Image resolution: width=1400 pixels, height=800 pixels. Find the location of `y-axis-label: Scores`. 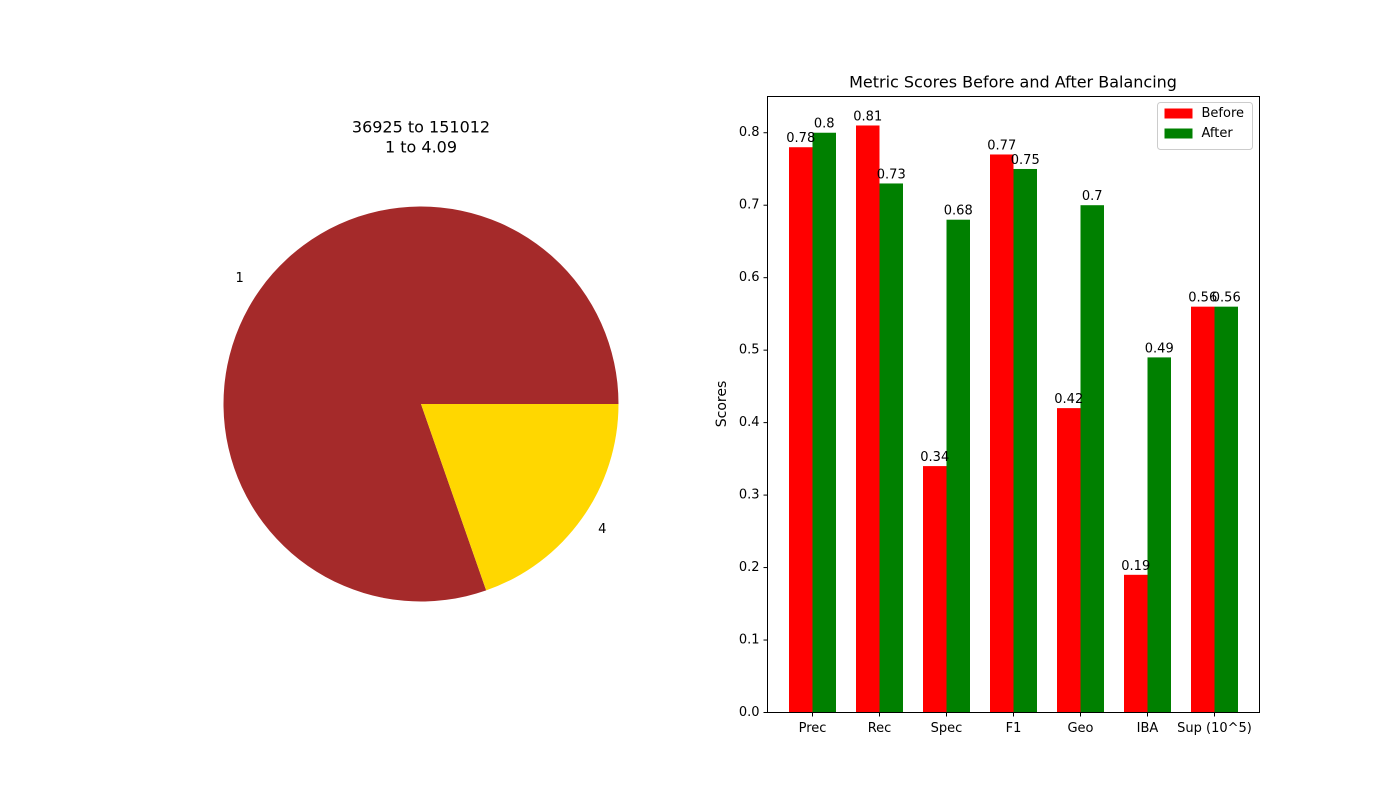

y-axis-label: Scores is located at coordinates (722, 404).